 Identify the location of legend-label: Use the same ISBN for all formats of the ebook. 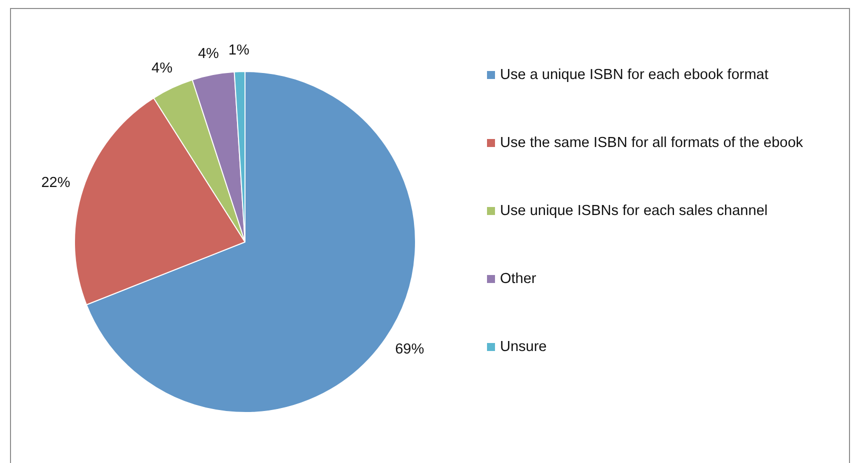
(652, 143).